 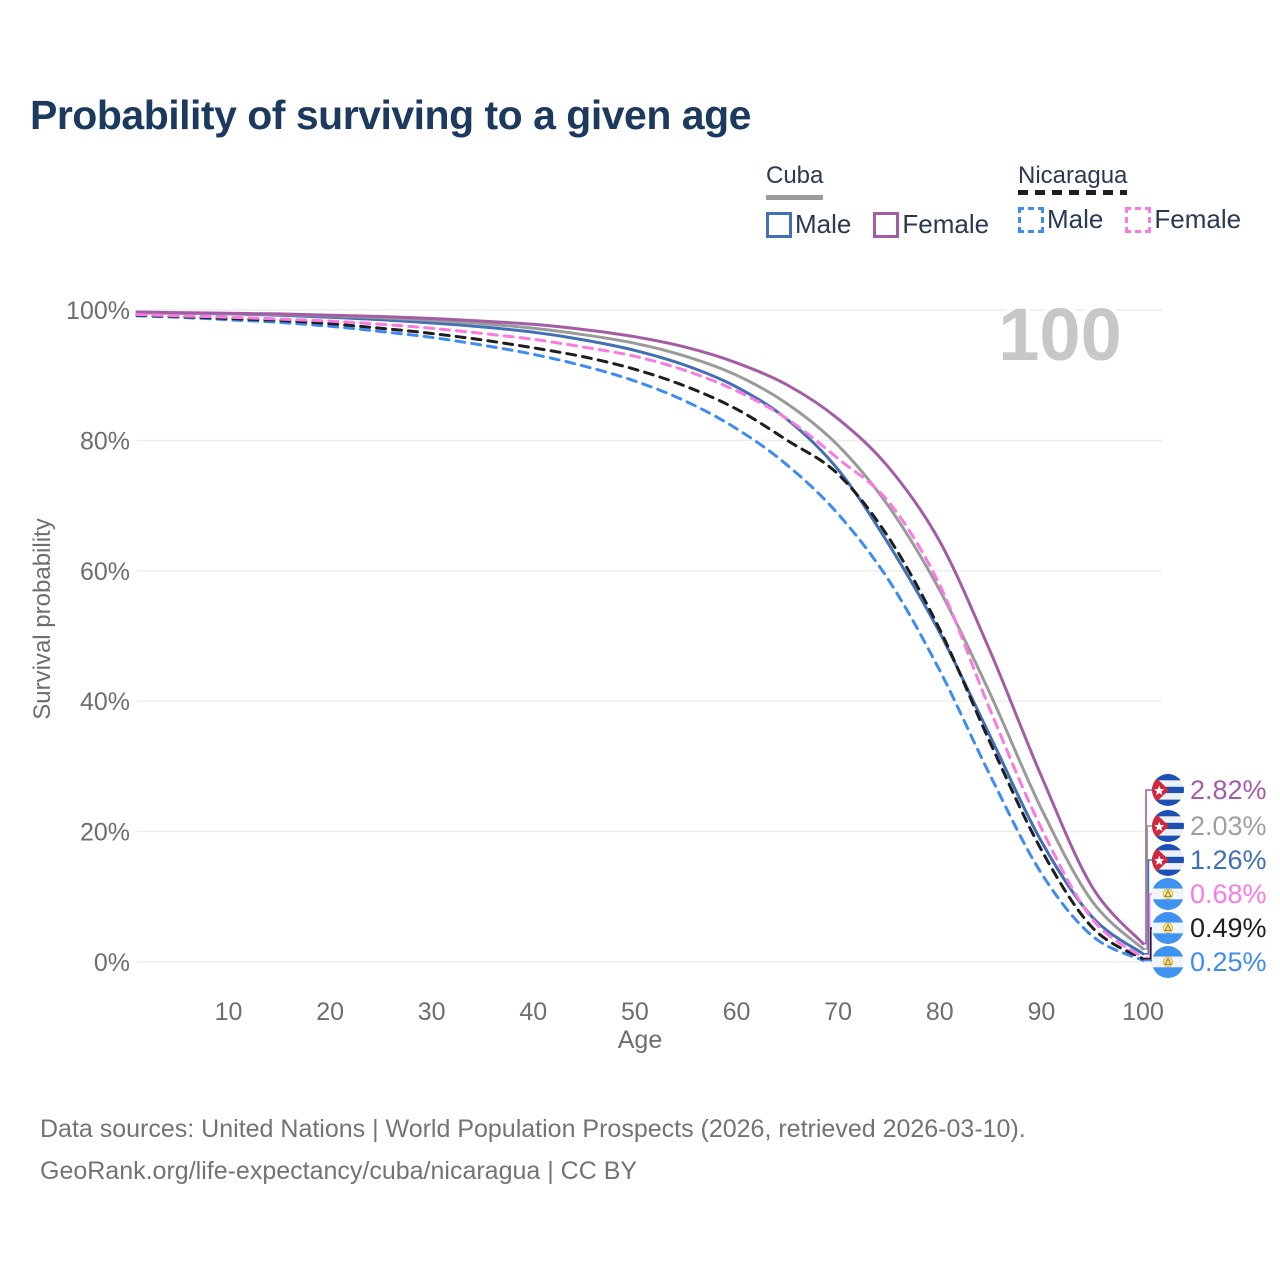 I want to click on end-value-cuba-female: 2.82%, so click(x=1228, y=789).